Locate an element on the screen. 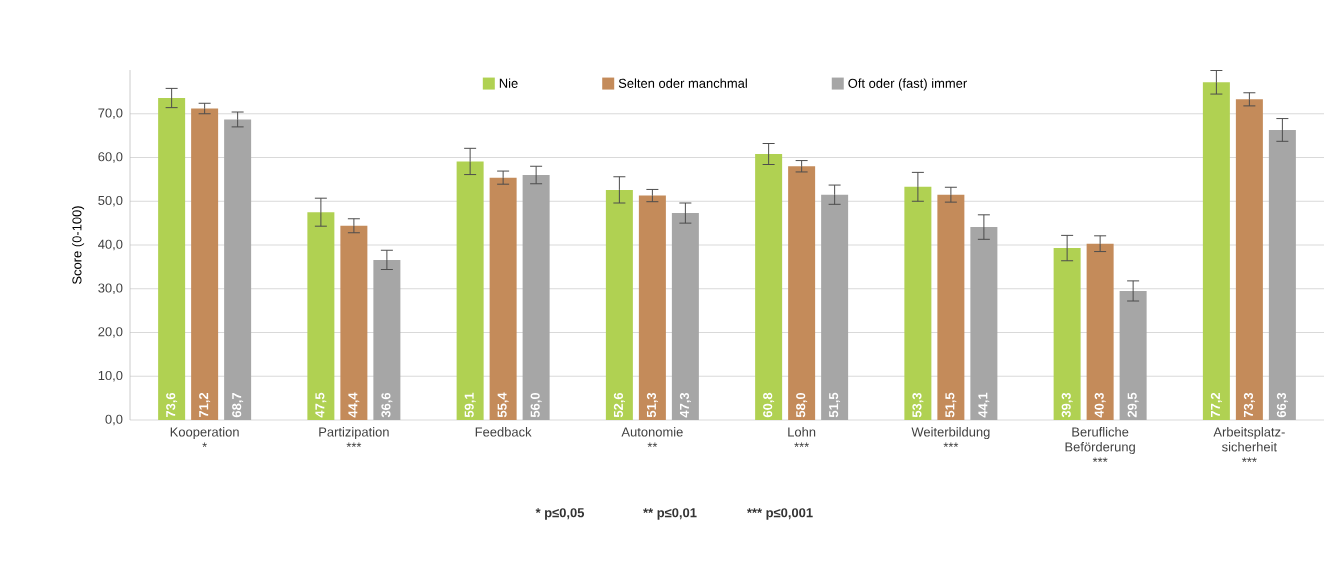 Image resolution: width=1340 pixels, height=562 pixels. data-label: 55,4 is located at coordinates (503, 405).